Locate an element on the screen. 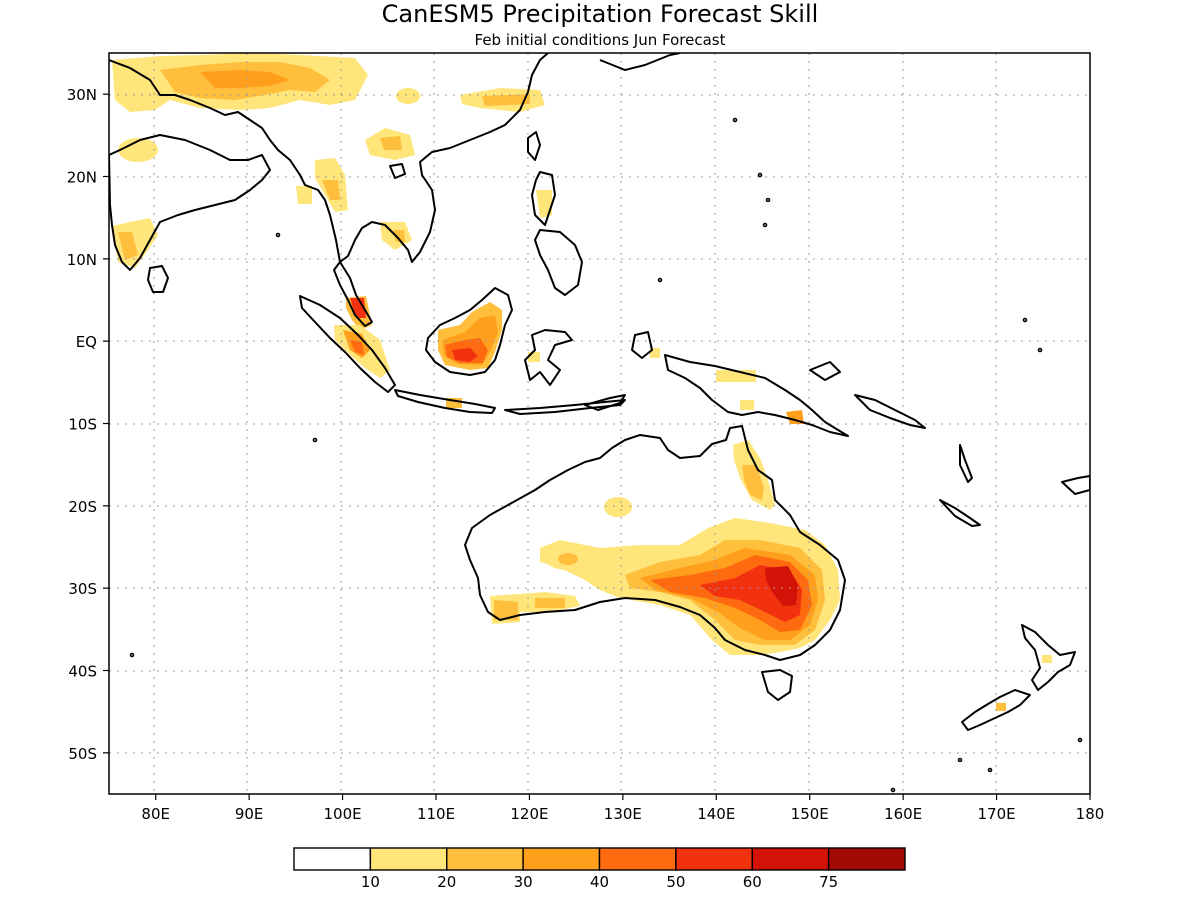 This screenshot has height=900, width=1200. coast-timor is located at coordinates (605, 402).